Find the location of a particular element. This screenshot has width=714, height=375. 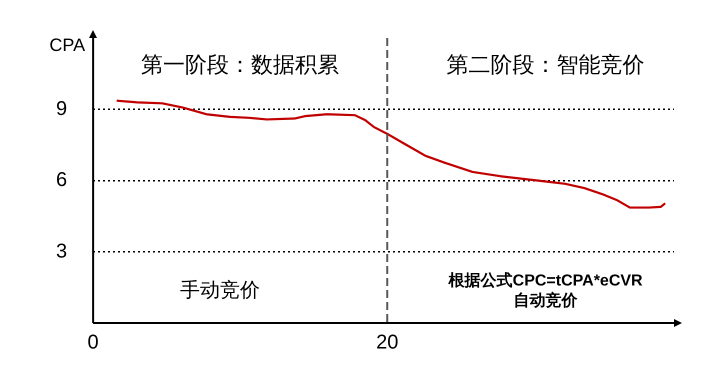

annotation: 第二阶段：智能竞价 is located at coordinates (545, 65).